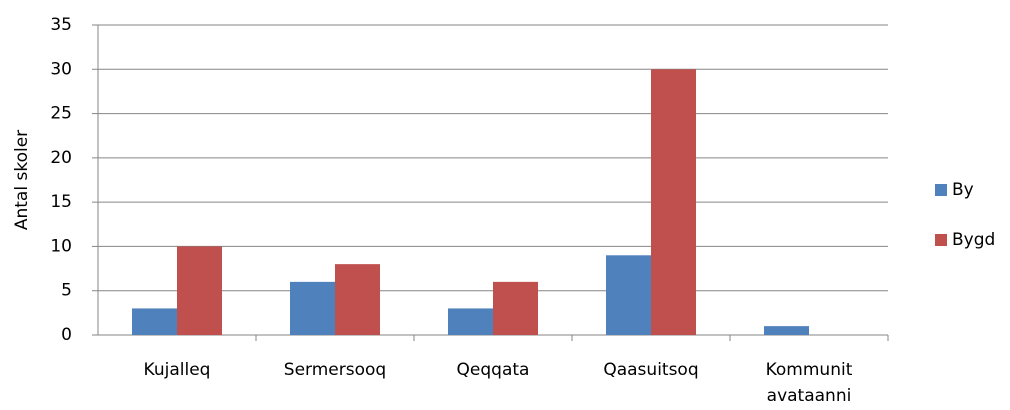 The image size is (1010, 410). What do you see at coordinates (61, 25) in the screenshot?
I see `y-tick-label: 35` at bounding box center [61, 25].